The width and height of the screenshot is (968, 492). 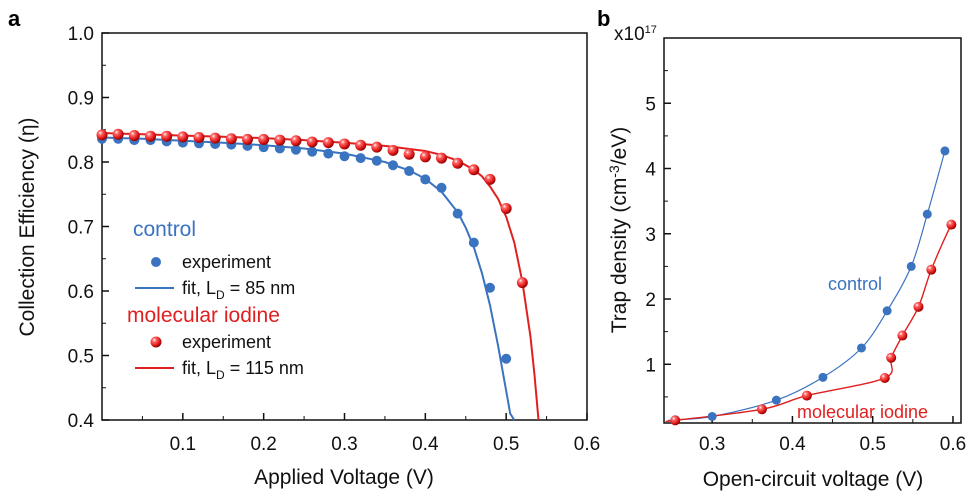 I want to click on panel-a-xtick-label: 0.3, so click(x=344, y=444).